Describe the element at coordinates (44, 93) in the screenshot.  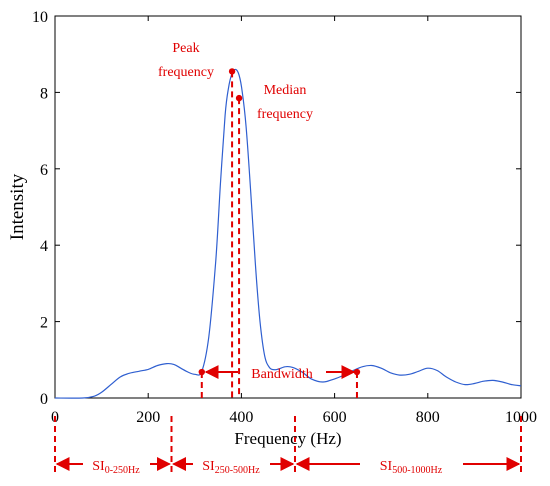
I see `y-tick-label: 8` at that location.